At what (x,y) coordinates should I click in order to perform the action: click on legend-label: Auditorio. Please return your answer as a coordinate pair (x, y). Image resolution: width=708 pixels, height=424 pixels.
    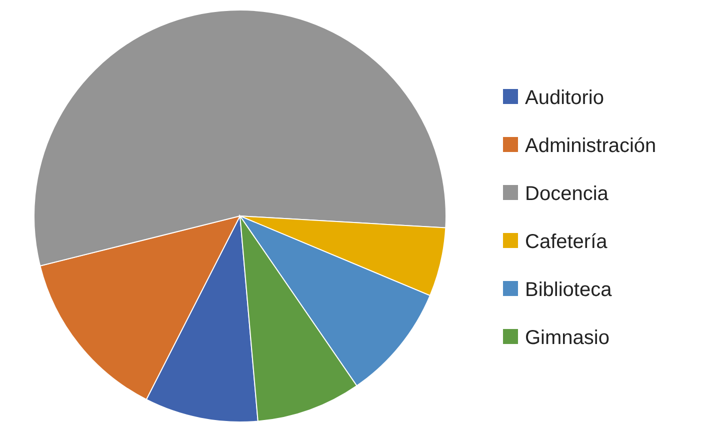
    Looking at the image, I should click on (564, 98).